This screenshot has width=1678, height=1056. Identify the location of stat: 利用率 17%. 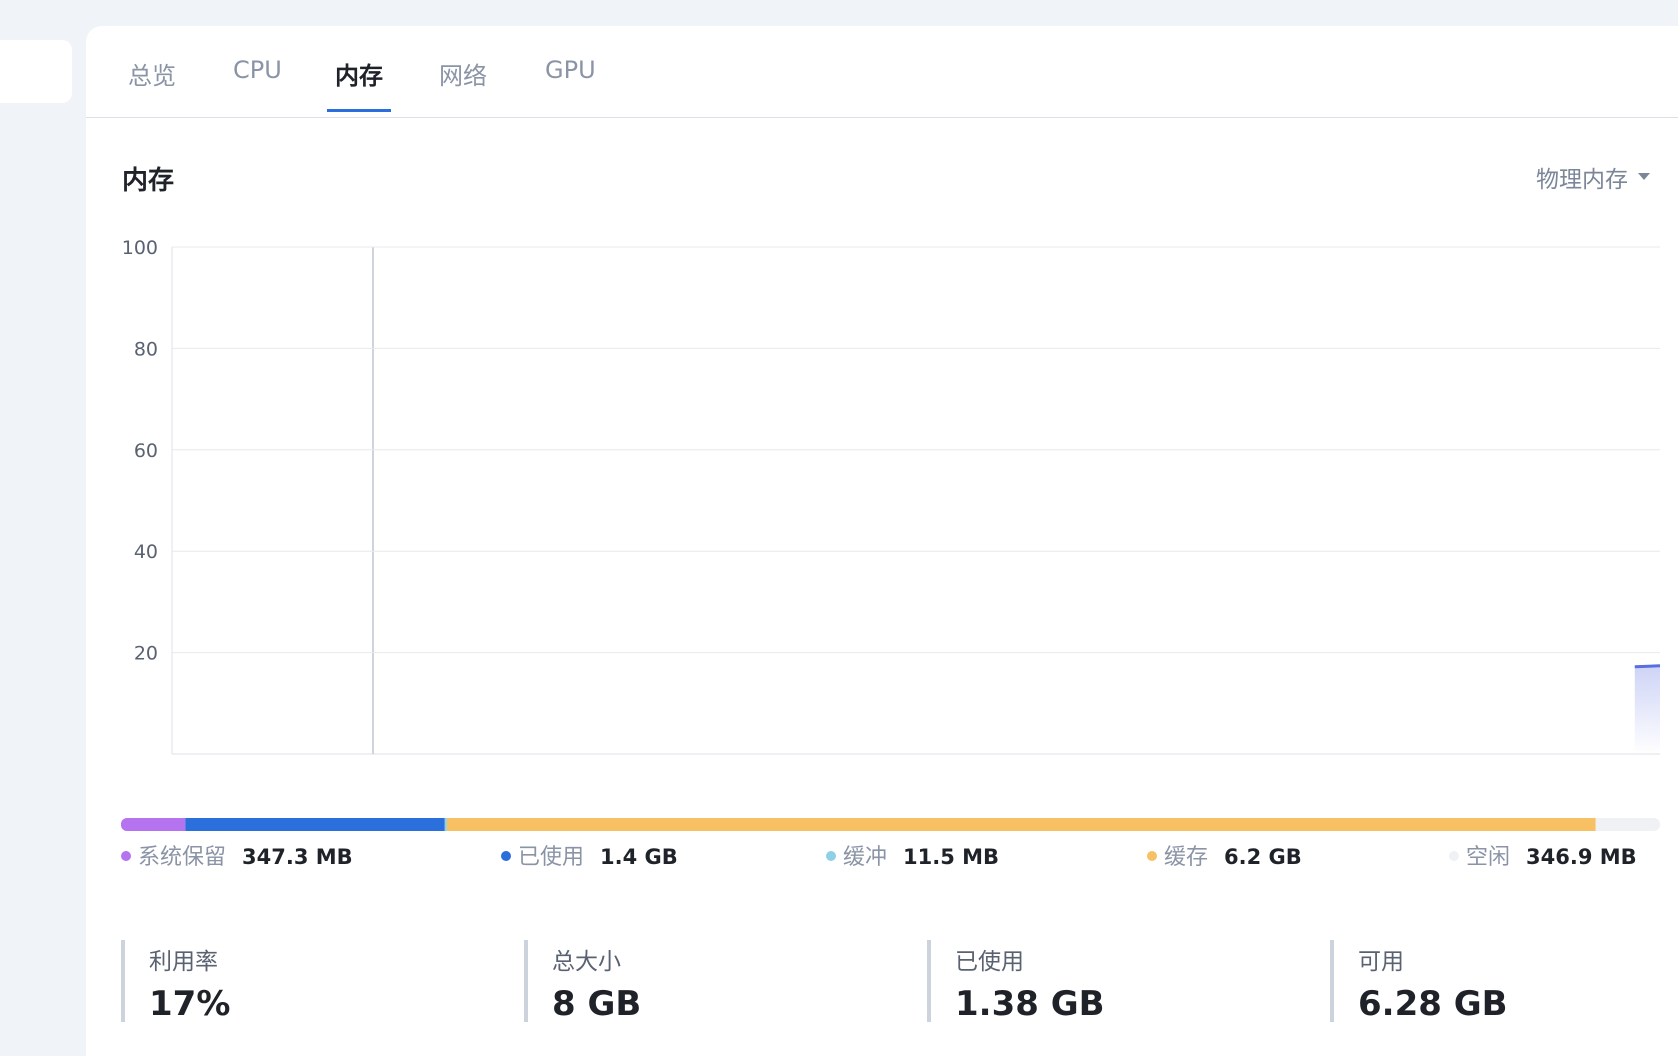
(176, 982).